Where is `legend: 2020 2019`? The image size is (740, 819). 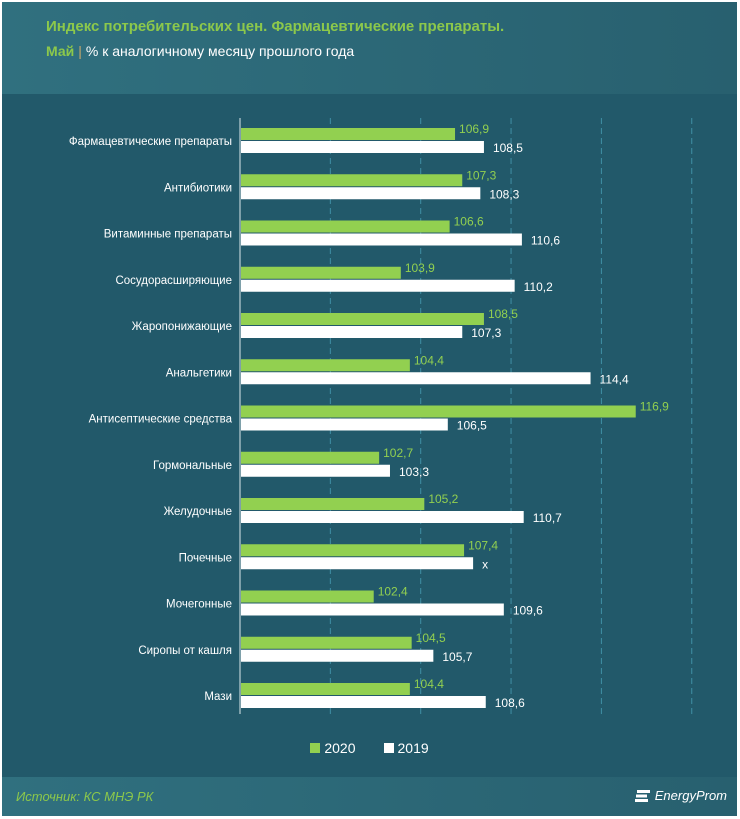
legend: 2020 2019 is located at coordinates (369, 748).